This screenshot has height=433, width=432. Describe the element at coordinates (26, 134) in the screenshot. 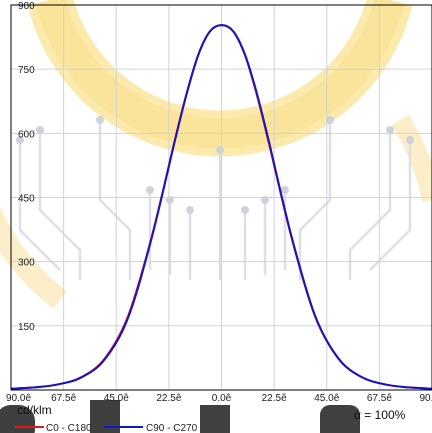

I see `y-tick-label: 600` at that location.